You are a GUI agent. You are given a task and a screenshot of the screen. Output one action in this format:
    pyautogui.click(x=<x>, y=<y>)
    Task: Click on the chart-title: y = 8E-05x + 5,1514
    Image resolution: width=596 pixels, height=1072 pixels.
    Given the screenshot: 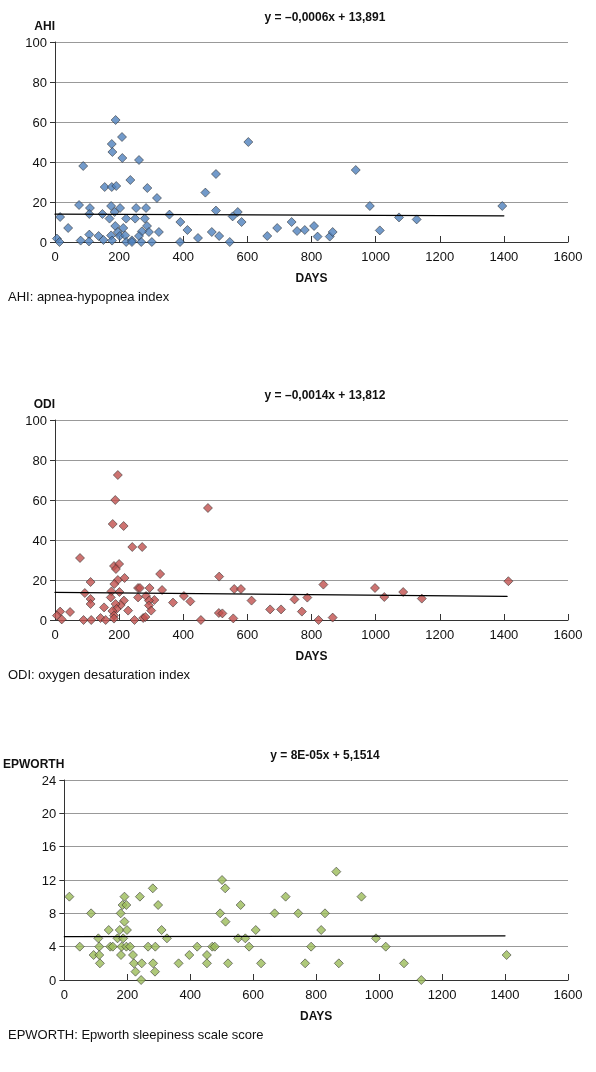 What is the action you would take?
    pyautogui.click(x=325, y=755)
    